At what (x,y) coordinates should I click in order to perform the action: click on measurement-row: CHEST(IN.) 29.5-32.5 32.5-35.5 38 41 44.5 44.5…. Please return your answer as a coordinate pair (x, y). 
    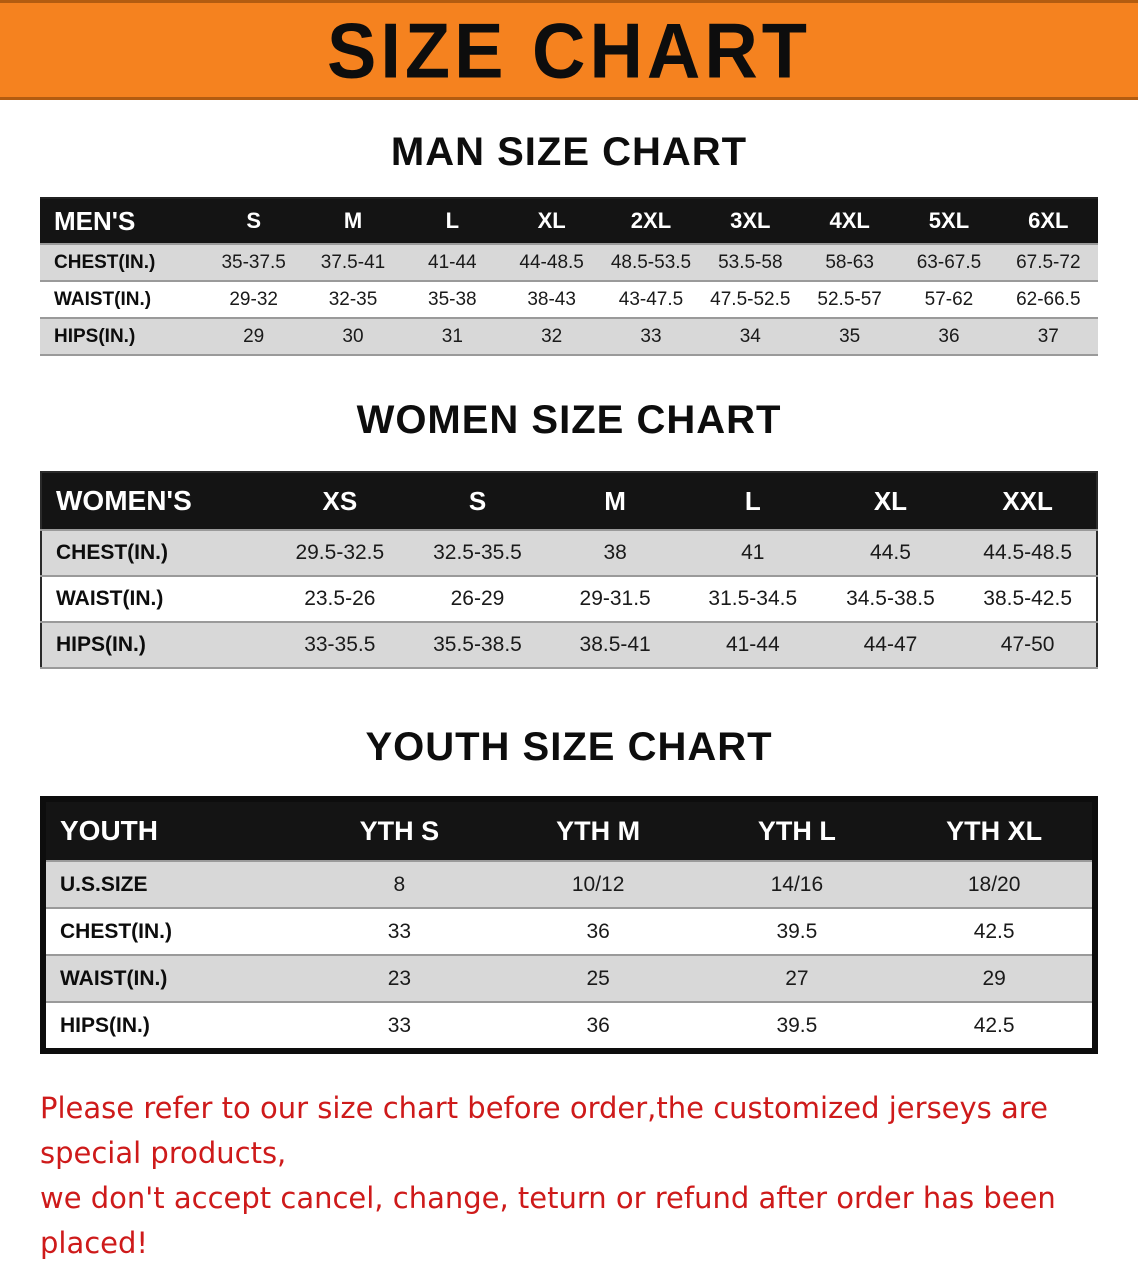
    Looking at the image, I should click on (569, 553).